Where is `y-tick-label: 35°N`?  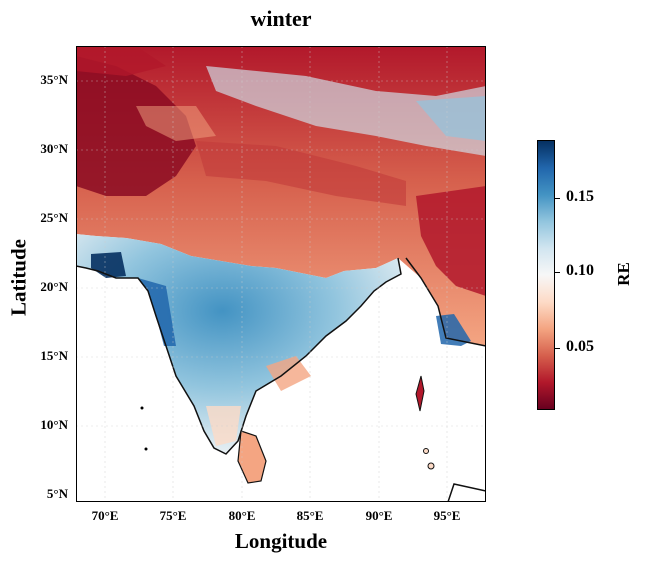 y-tick-label: 35°N is located at coordinates (54, 79).